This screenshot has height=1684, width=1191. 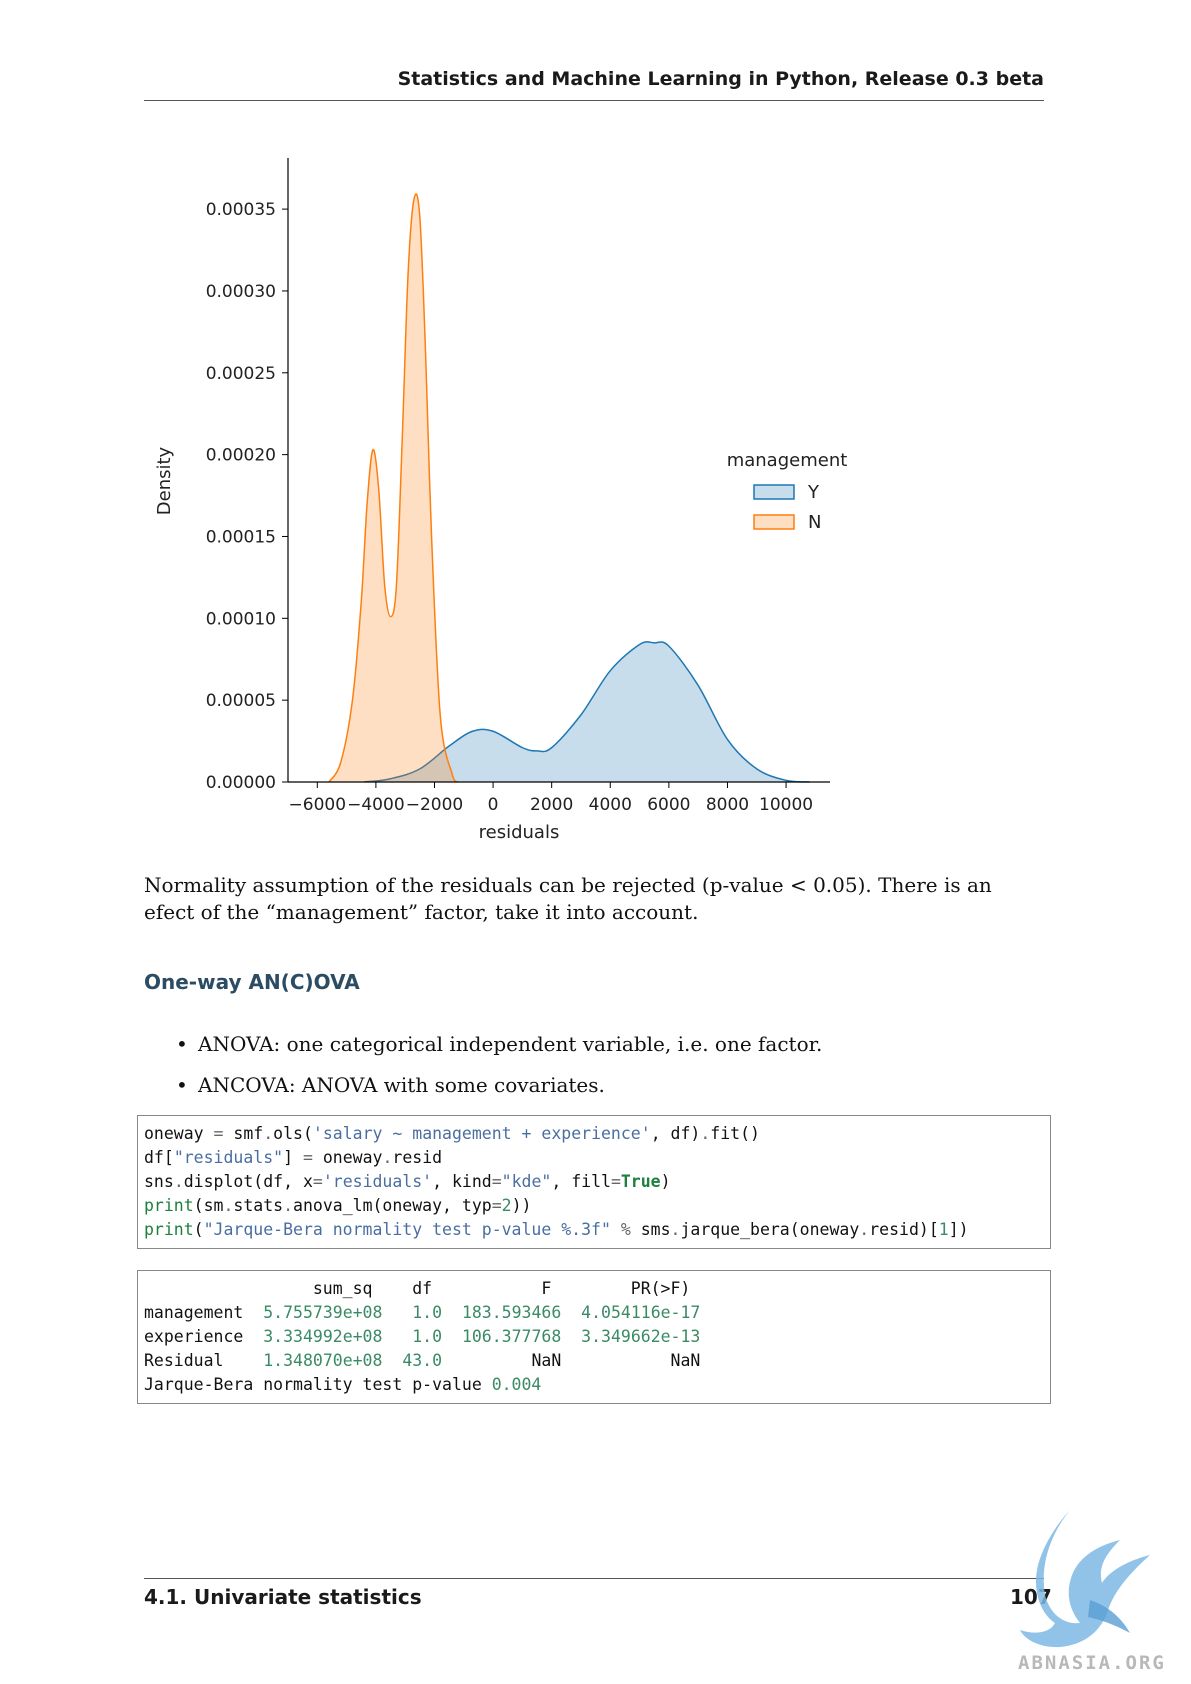 What do you see at coordinates (347, 1157) in the screenshot?
I see `code-token: oneway` at bounding box center [347, 1157].